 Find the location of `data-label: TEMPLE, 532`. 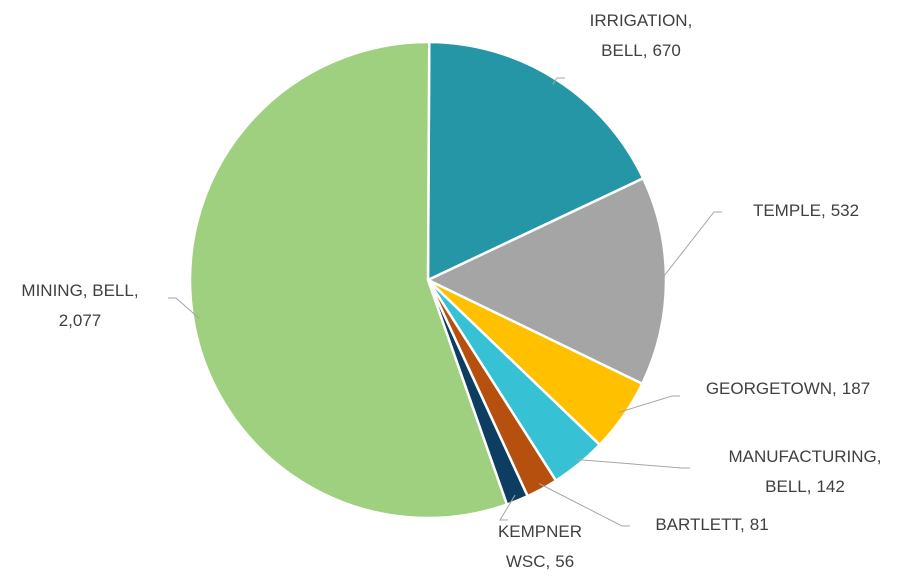

data-label: TEMPLE, 532 is located at coordinates (806, 210).